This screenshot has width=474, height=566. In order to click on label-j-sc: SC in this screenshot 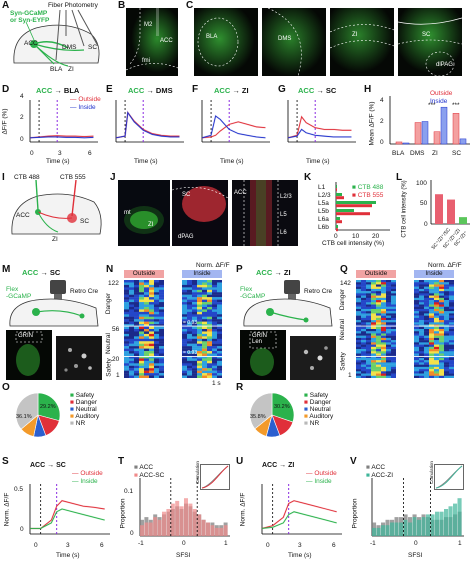, I will do `click(186, 195)`.